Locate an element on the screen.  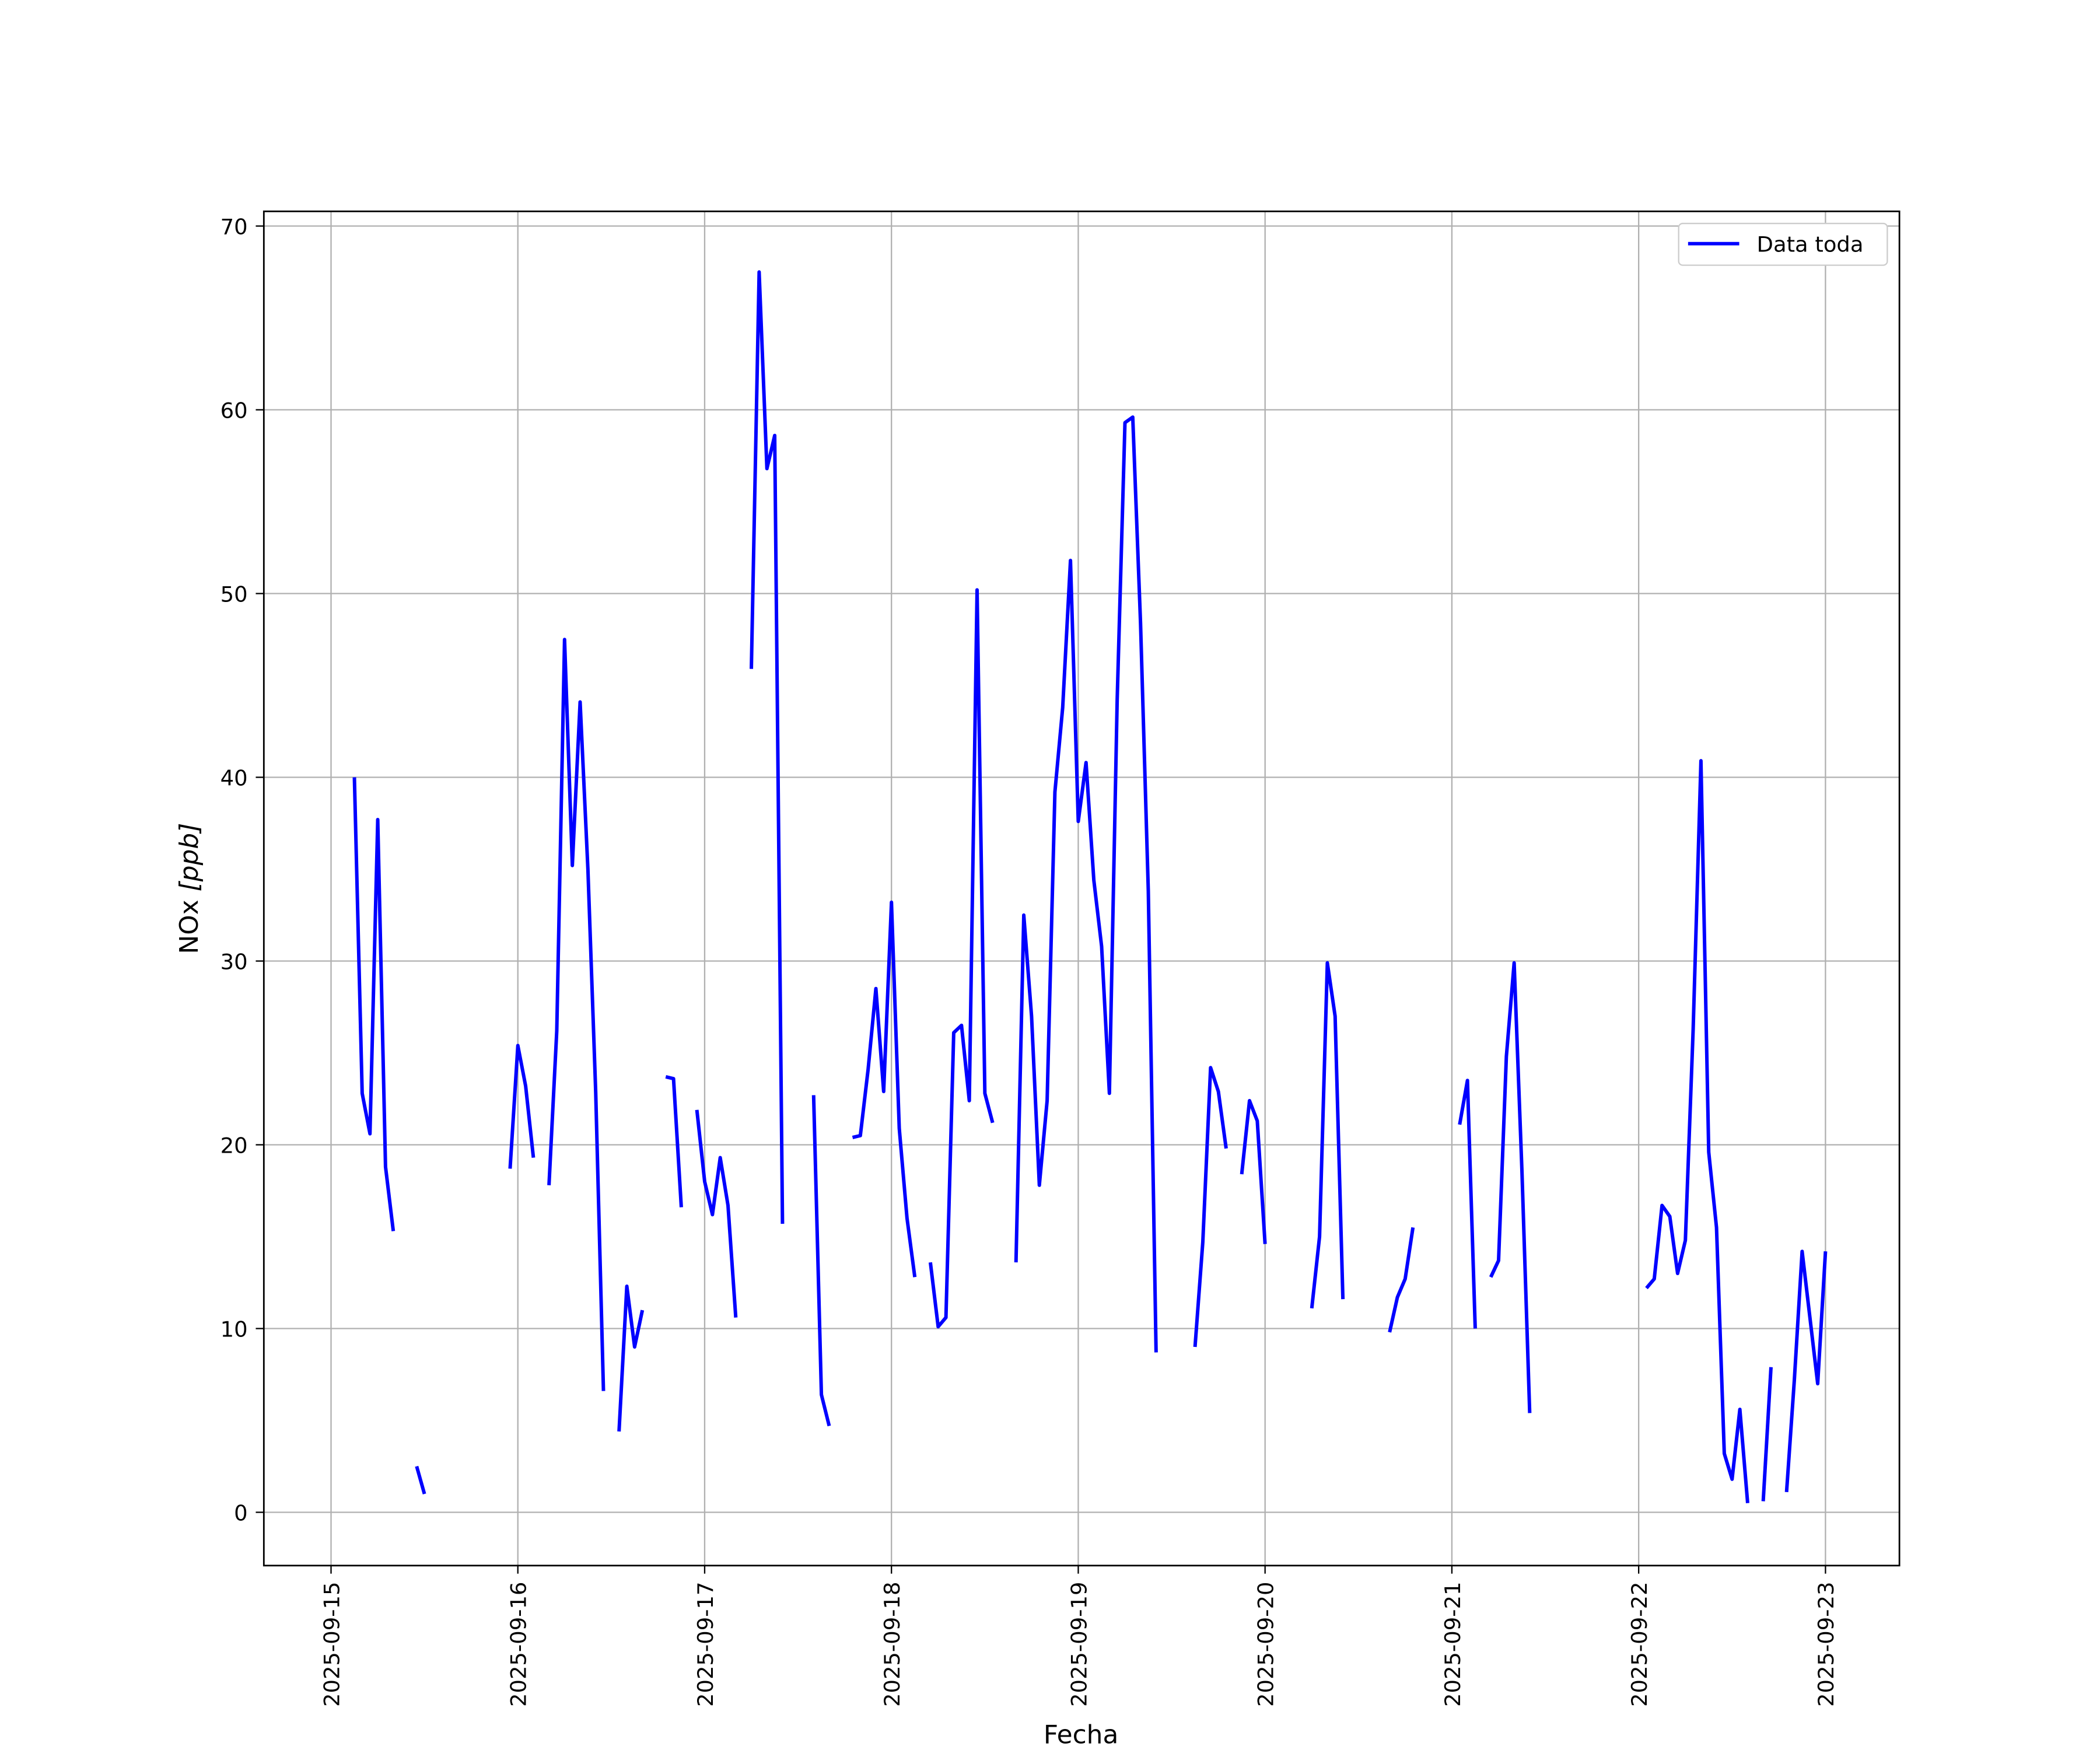
x-tick-label: 2025-09-17 is located at coordinates (705, 1644).